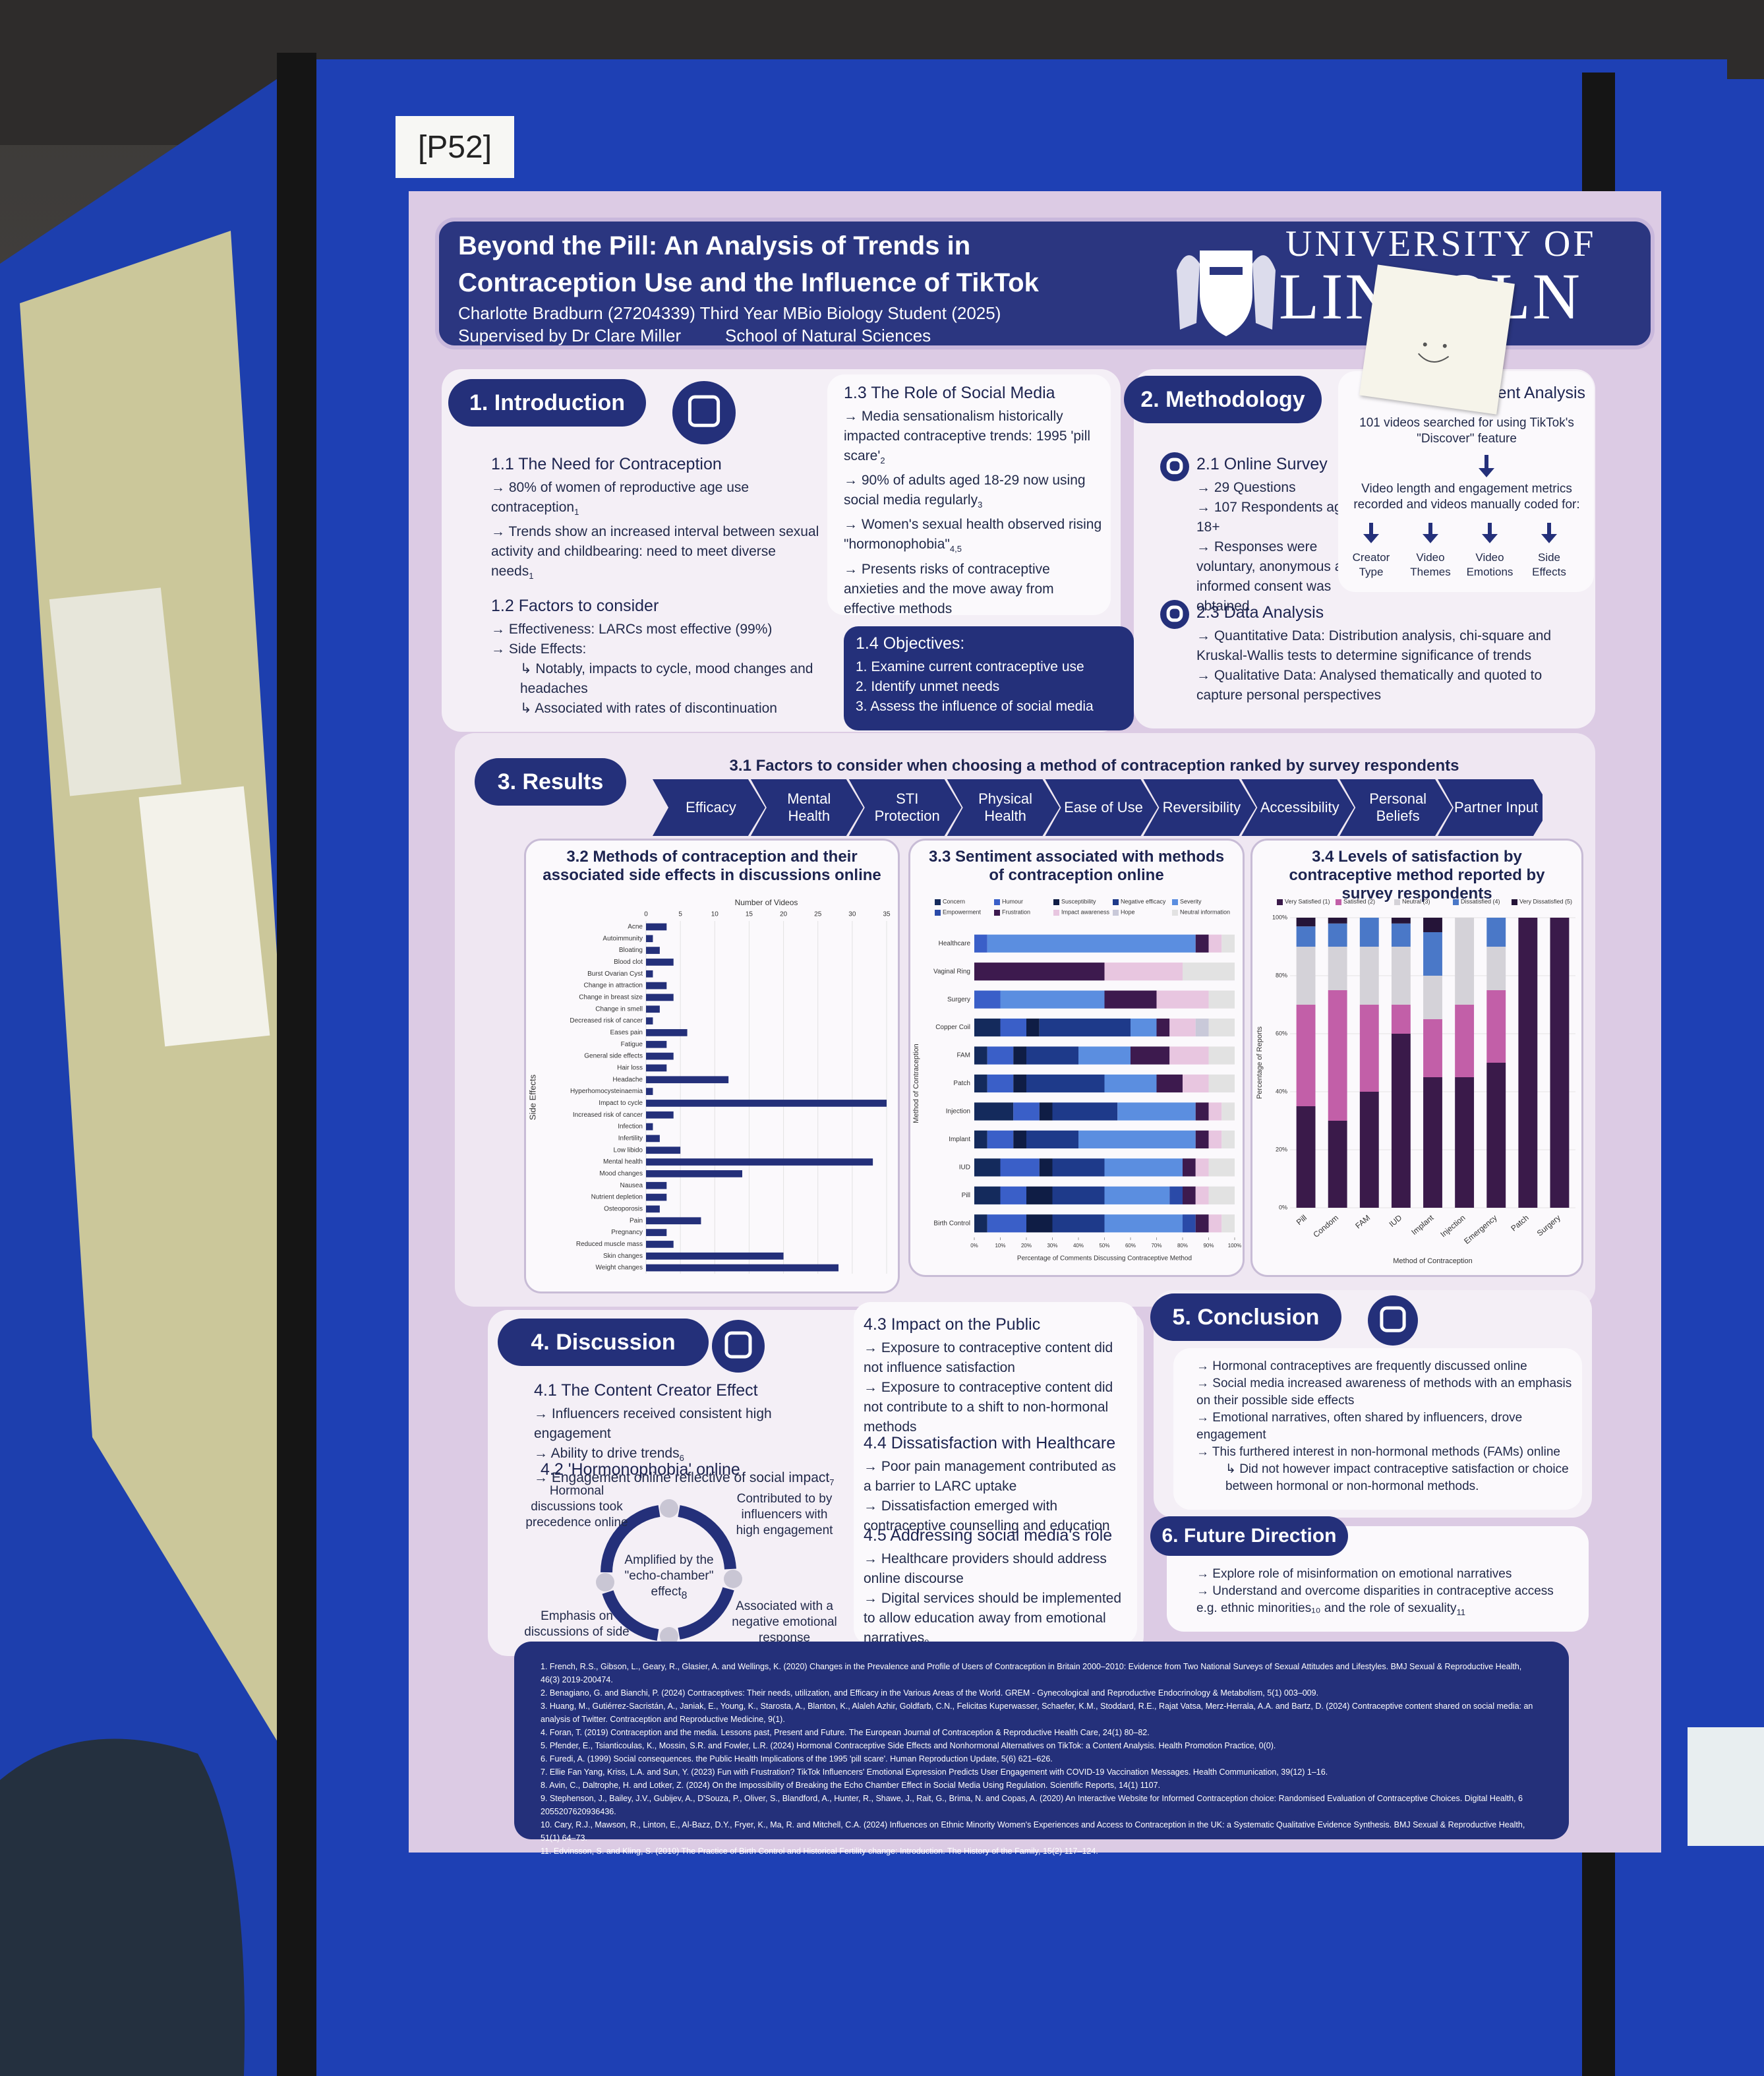 Image resolution: width=1764 pixels, height=2076 pixels. What do you see at coordinates (1174, 467) in the screenshot?
I see `icon-circle` at bounding box center [1174, 467].